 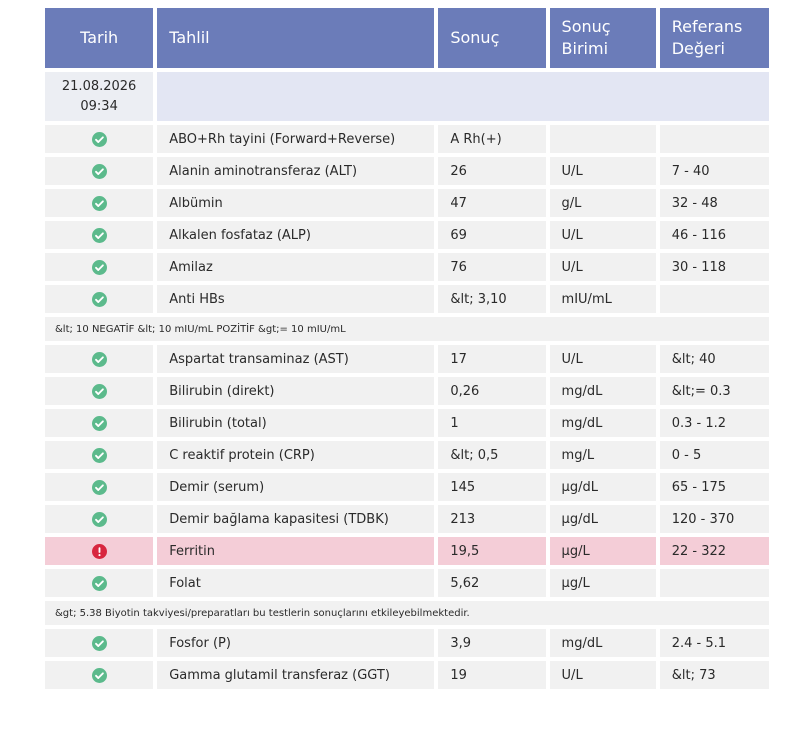 What do you see at coordinates (492, 391) in the screenshot?
I see `result-cell: 0,26` at bounding box center [492, 391].